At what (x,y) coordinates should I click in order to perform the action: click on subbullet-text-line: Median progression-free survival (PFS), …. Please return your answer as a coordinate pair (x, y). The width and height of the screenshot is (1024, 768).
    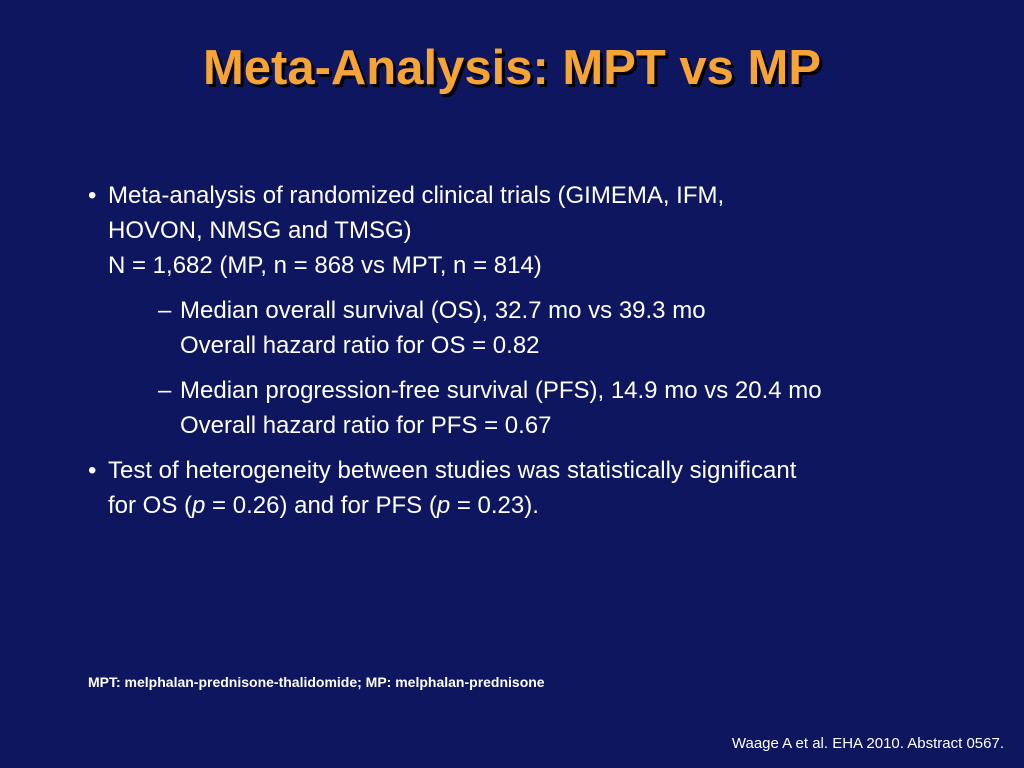
    Looking at the image, I should click on (501, 390).